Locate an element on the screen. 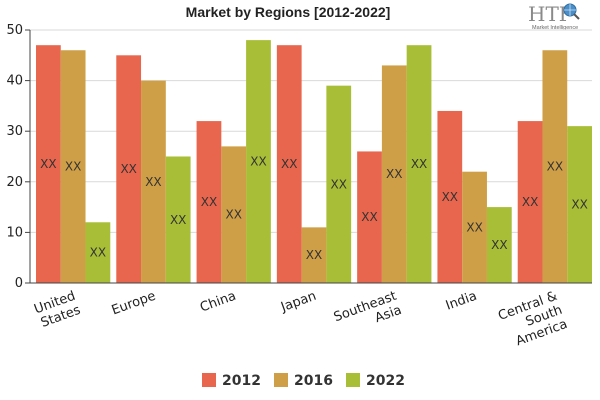 The image size is (600, 400). x-tick-label: UnitedStates is located at coordinates (57, 310).